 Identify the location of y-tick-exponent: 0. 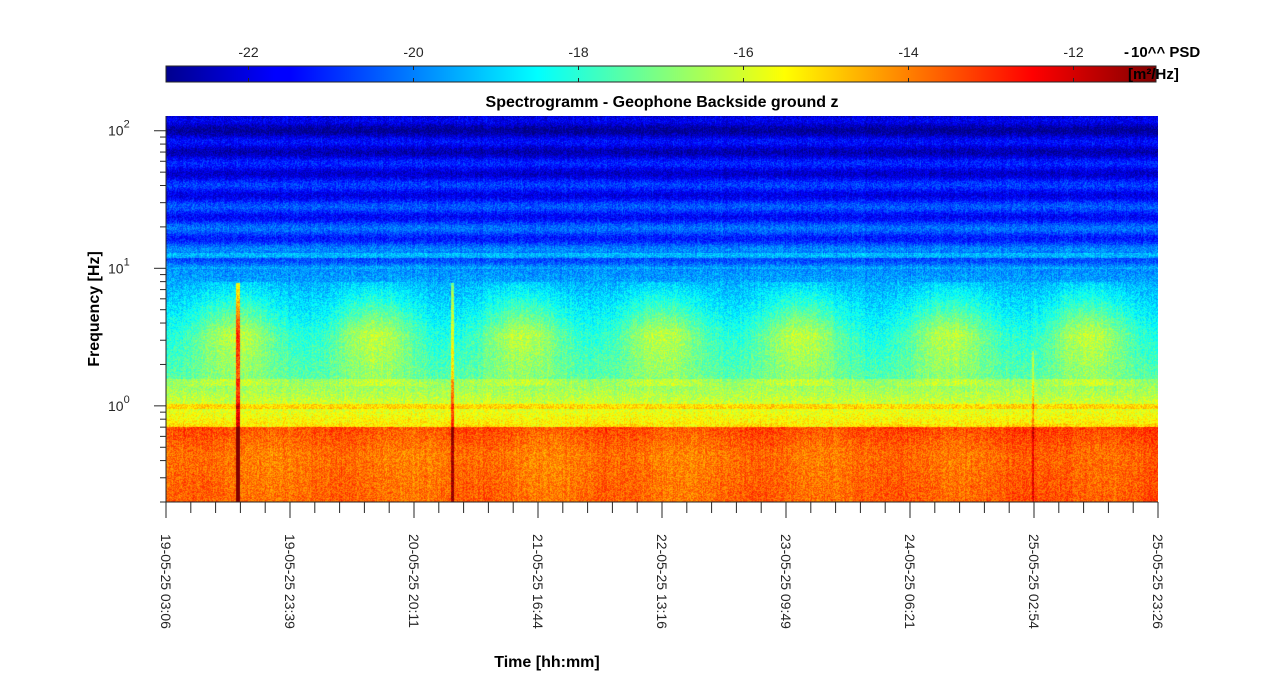
(127, 400).